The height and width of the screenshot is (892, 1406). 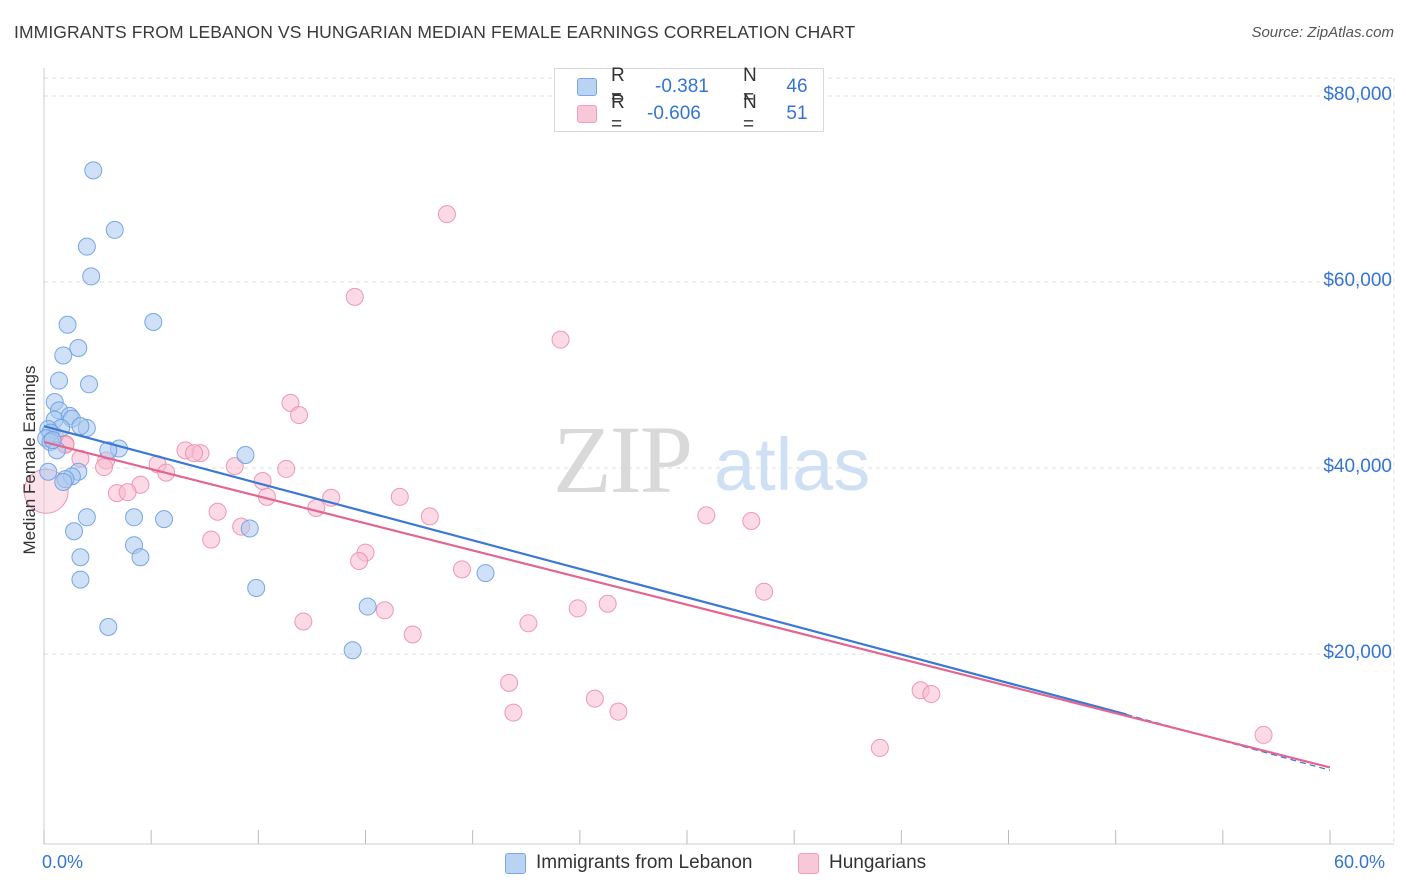 What do you see at coordinates (644, 862) in the screenshot?
I see `legend-label: Immigrants from Lebanon` at bounding box center [644, 862].